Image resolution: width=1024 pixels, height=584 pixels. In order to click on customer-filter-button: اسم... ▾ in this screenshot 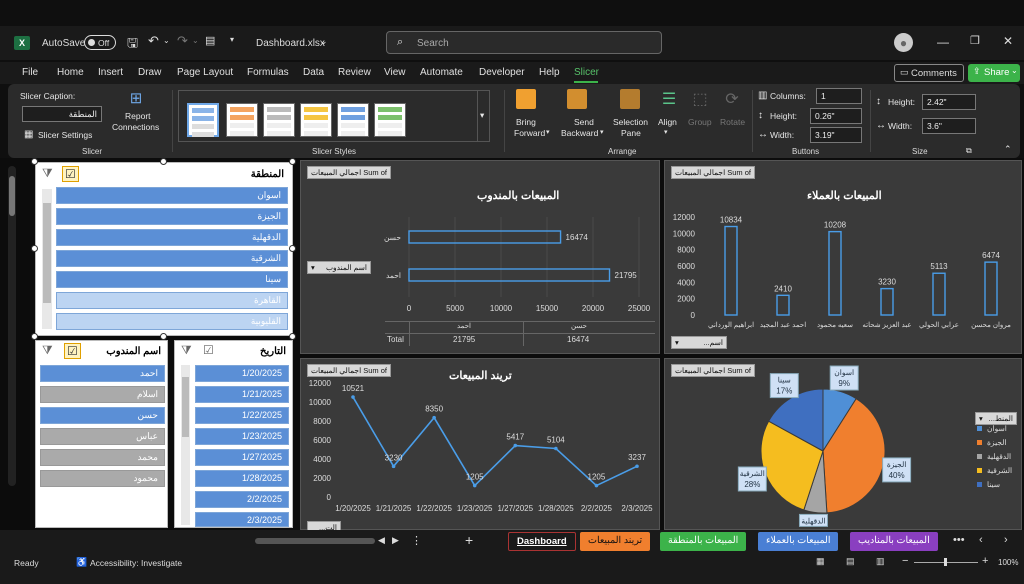, I will do `click(699, 342)`.